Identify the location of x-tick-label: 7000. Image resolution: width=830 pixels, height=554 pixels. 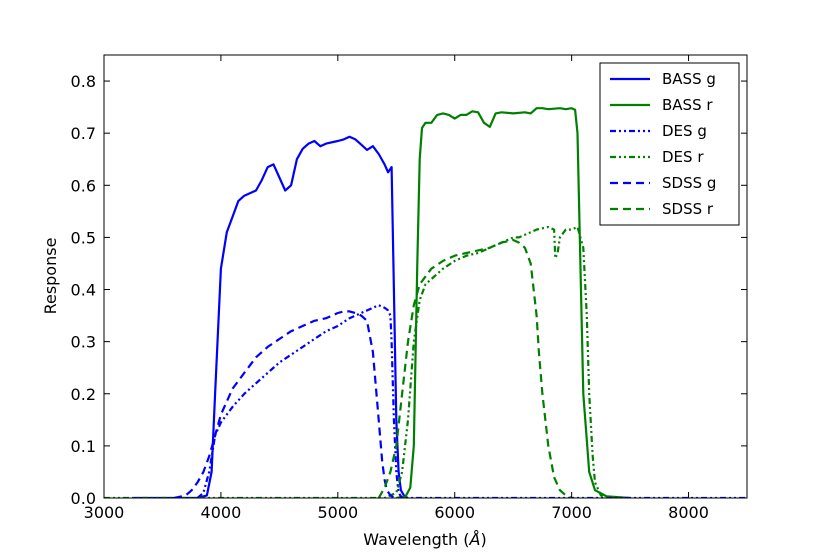
(571, 512).